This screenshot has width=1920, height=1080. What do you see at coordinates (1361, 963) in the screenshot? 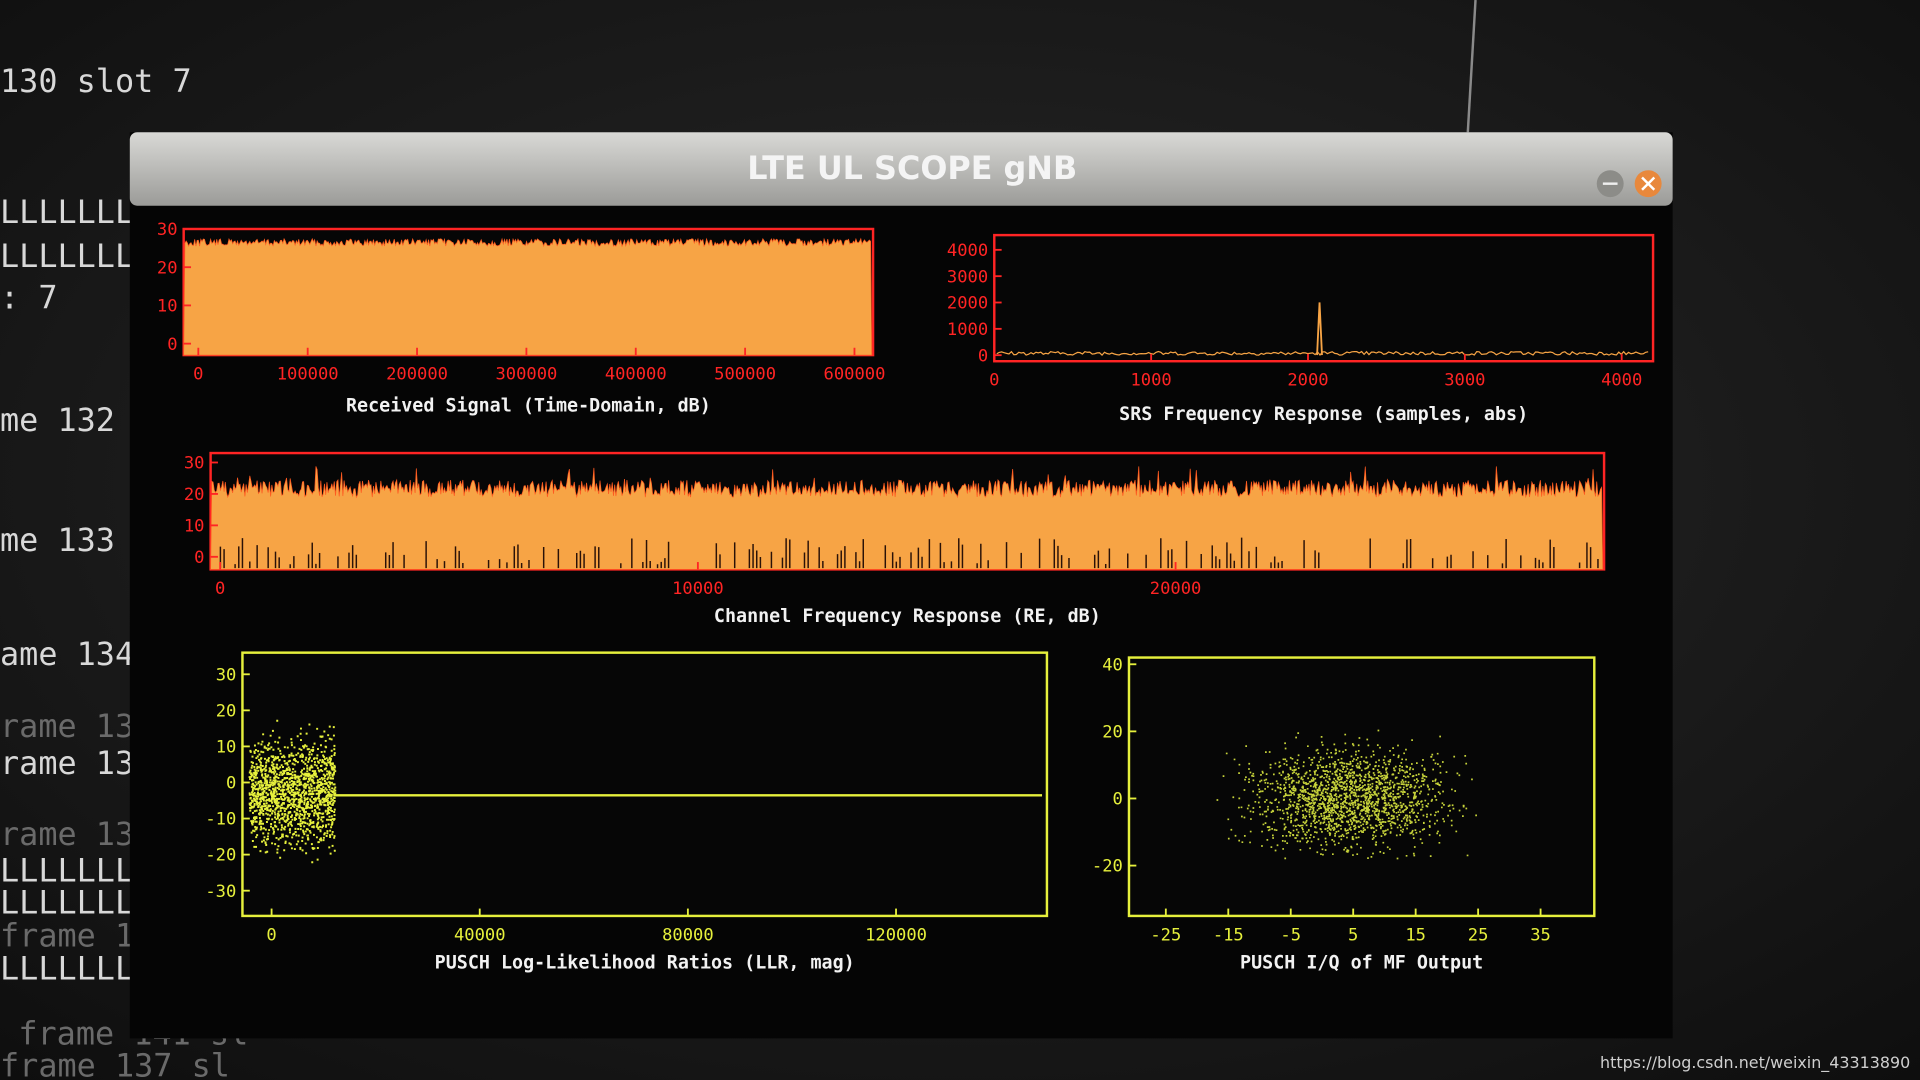
I see `plot-title: PUSCH I/Q of MF Output` at bounding box center [1361, 963].